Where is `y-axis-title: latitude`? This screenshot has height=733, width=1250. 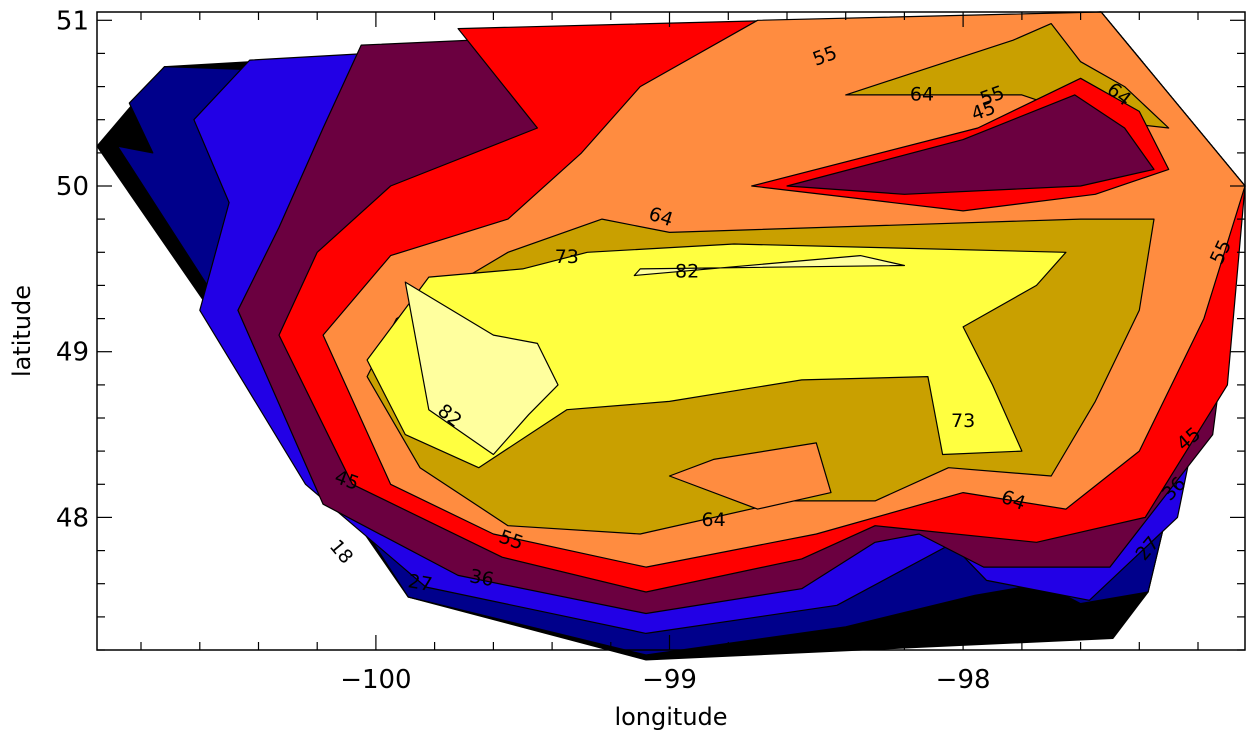
y-axis-title: latitude is located at coordinates (22, 331).